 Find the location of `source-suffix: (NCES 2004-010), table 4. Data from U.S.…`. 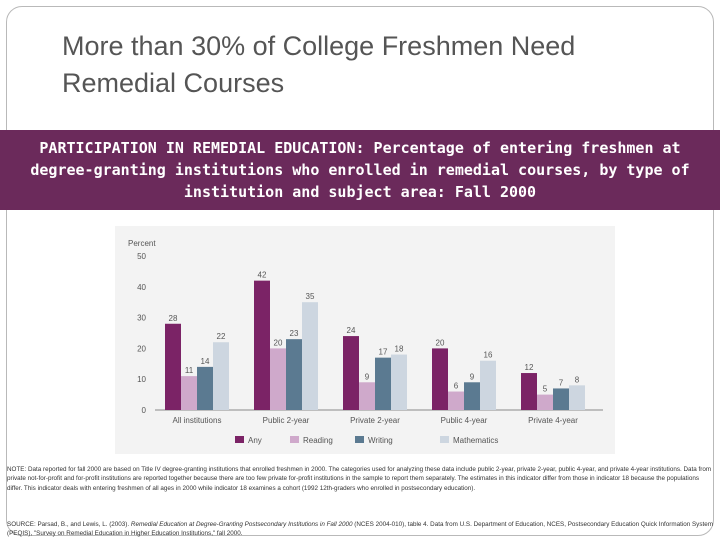

source-suffix: (NCES 2004-010), table 4. Data from U.S.… is located at coordinates (360, 529).